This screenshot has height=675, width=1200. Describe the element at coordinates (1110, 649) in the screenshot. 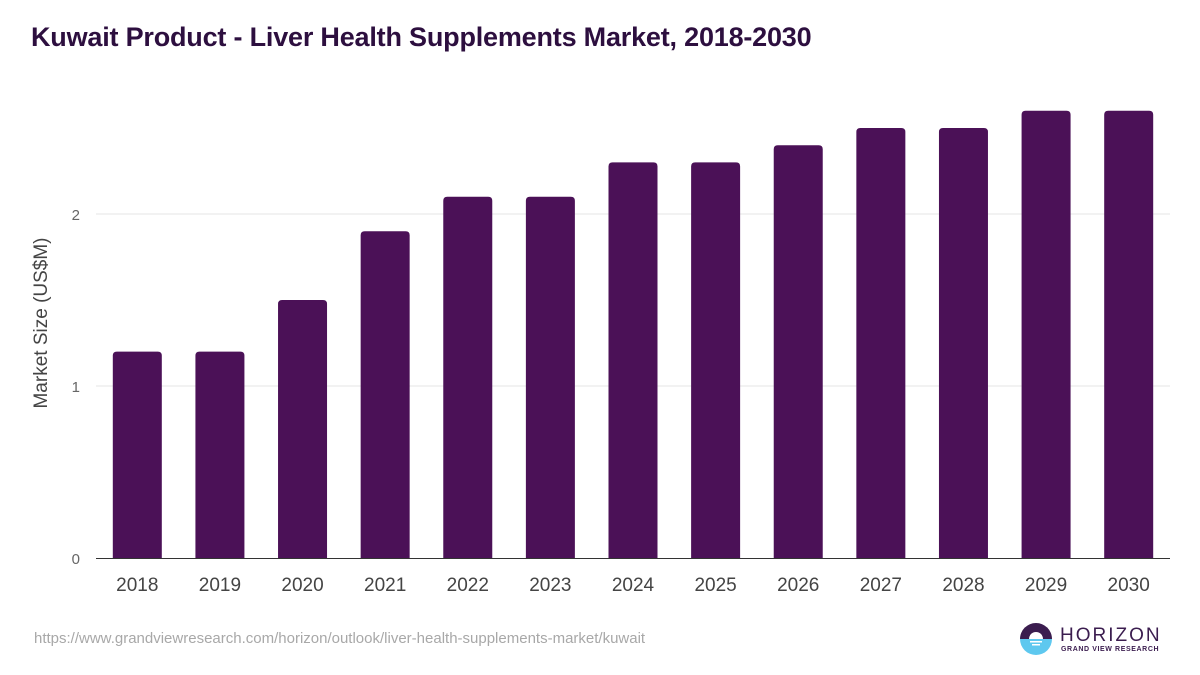

I see `logo-subtitle: GRAND VIEW RESEARCH` at that location.